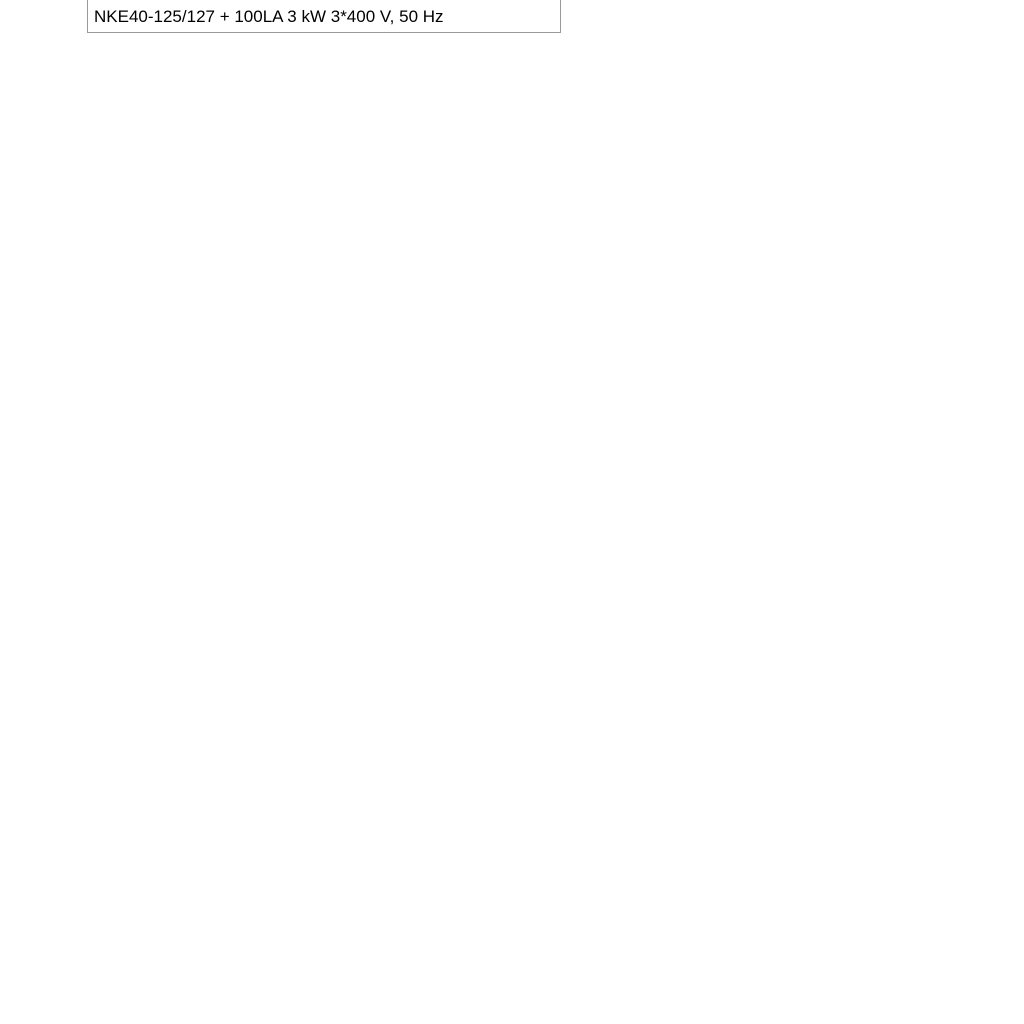  I want to click on x-tick-label: 2.0, so click(587, 527).